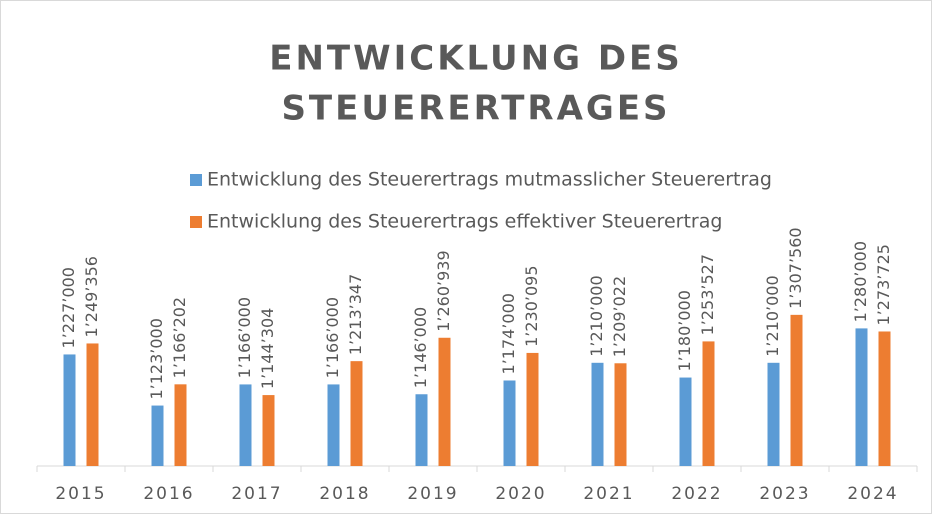  Describe the element at coordinates (355, 314) in the screenshot. I see `data-label: 1’213’347` at that location.